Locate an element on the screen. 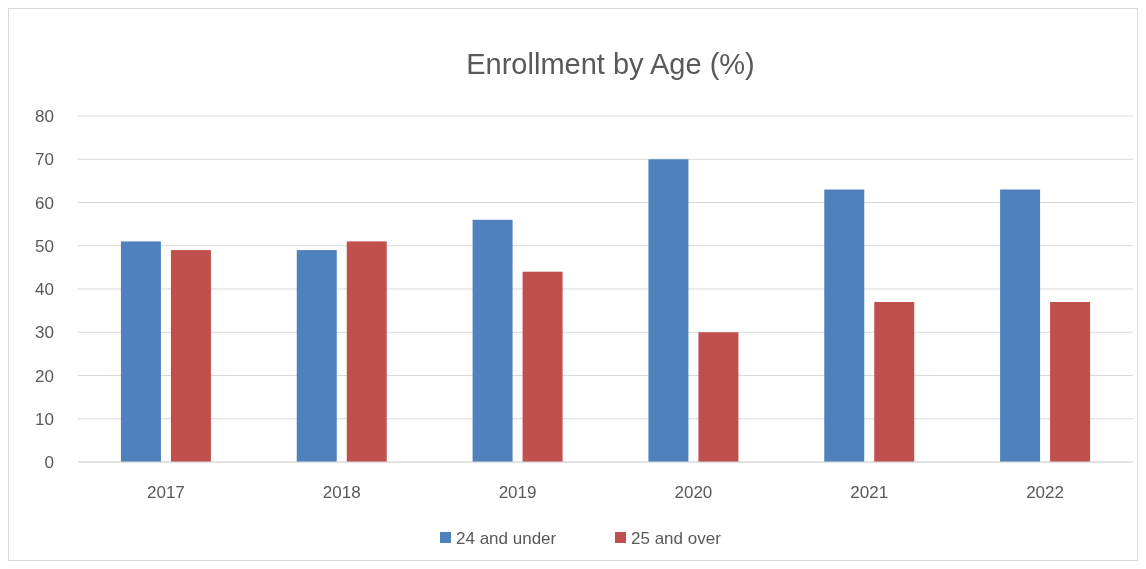 This screenshot has width=1146, height=569. y-tick-label: 40 is located at coordinates (44, 289).